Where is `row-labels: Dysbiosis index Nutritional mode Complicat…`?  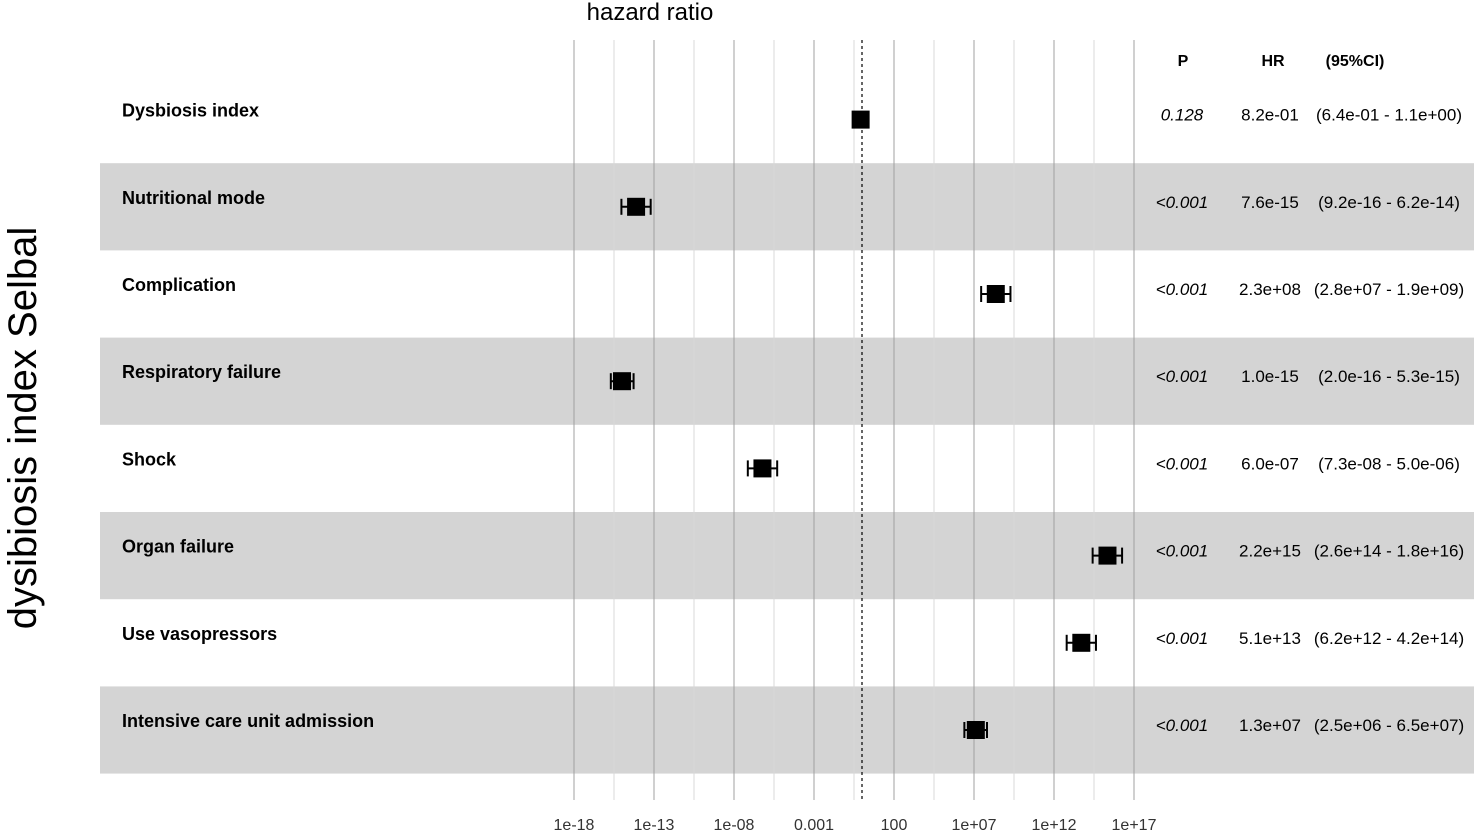 row-labels: Dysbiosis index Nutritional mode Complicat… is located at coordinates (248, 416).